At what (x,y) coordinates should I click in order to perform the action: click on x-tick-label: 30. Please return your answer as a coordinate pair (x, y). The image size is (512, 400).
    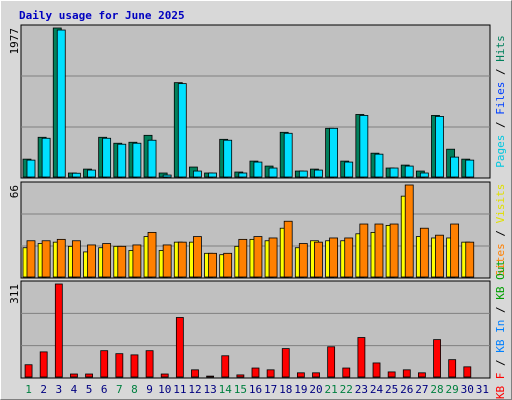
    Looking at the image, I should click on (467, 389).